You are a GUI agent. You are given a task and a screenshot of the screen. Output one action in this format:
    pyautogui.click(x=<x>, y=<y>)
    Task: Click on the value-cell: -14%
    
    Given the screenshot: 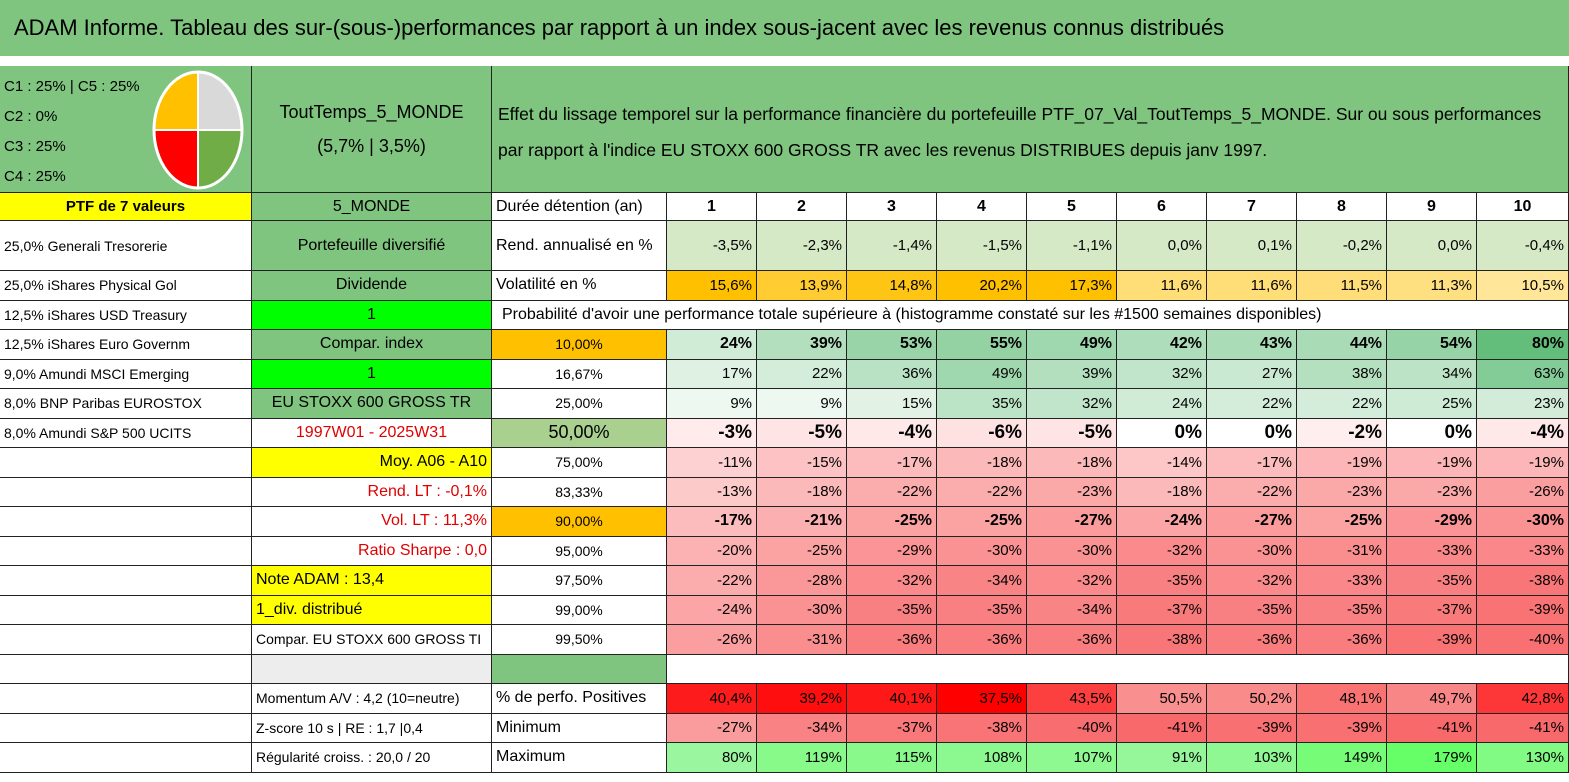 What is the action you would take?
    pyautogui.click(x=1162, y=463)
    